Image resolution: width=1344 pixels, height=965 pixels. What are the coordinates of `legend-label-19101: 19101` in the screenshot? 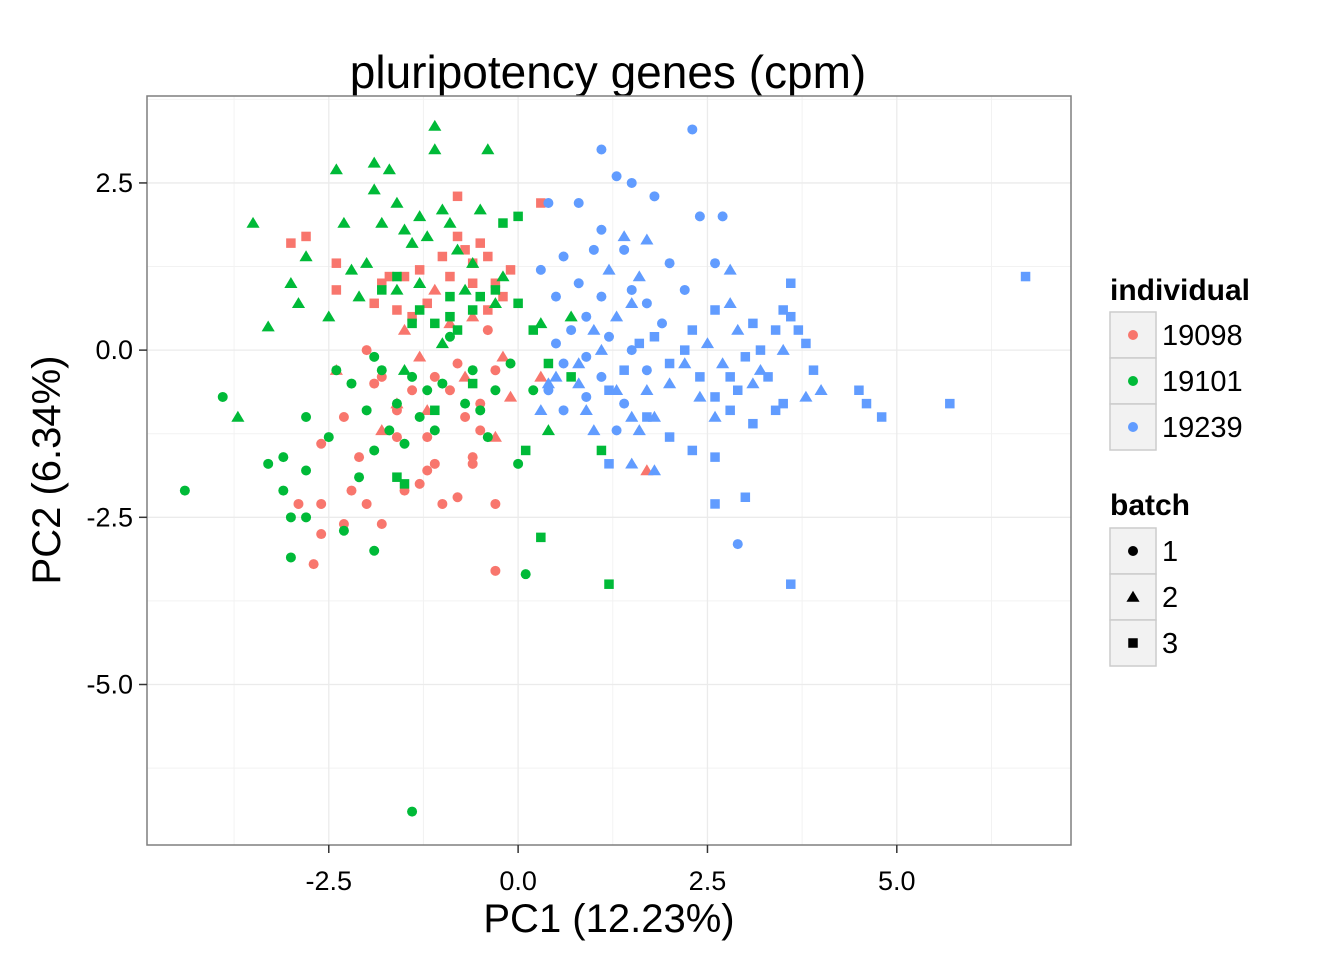 It's located at (1202, 382).